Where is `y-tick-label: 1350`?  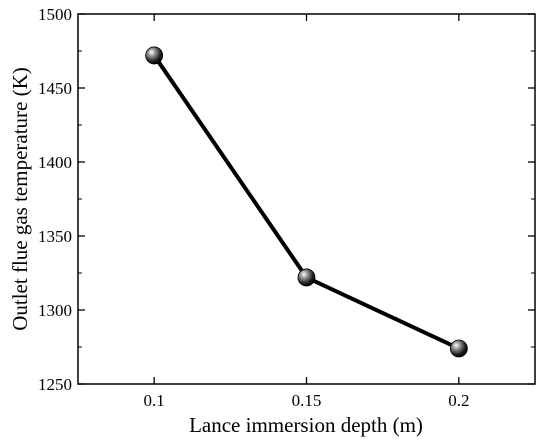
y-tick-label: 1350 is located at coordinates (55, 236).